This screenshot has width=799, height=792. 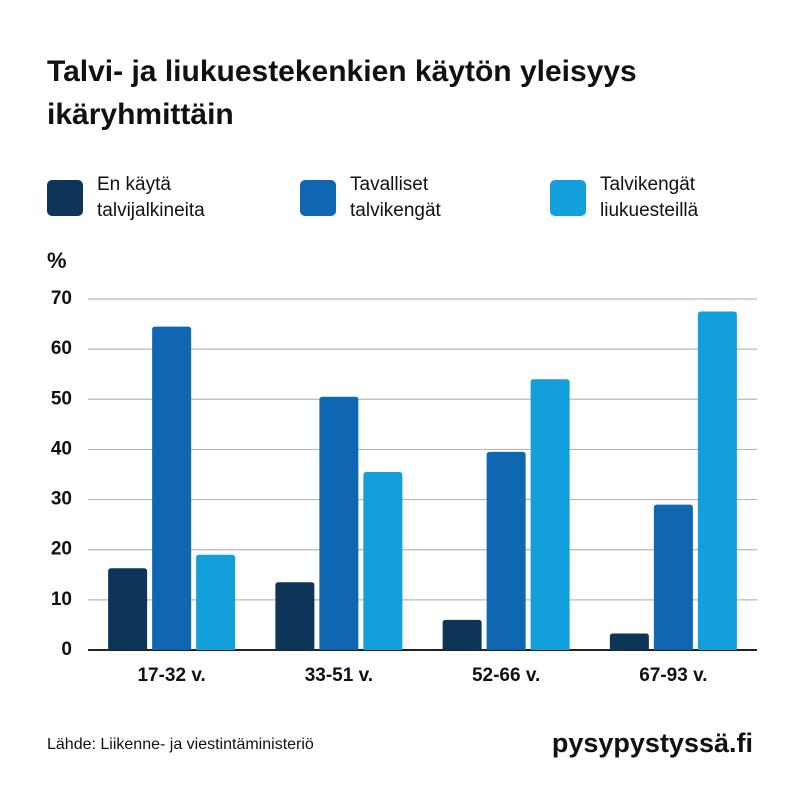 I want to click on legend-label: Talvikengät liukuesteillä, so click(x=649, y=197).